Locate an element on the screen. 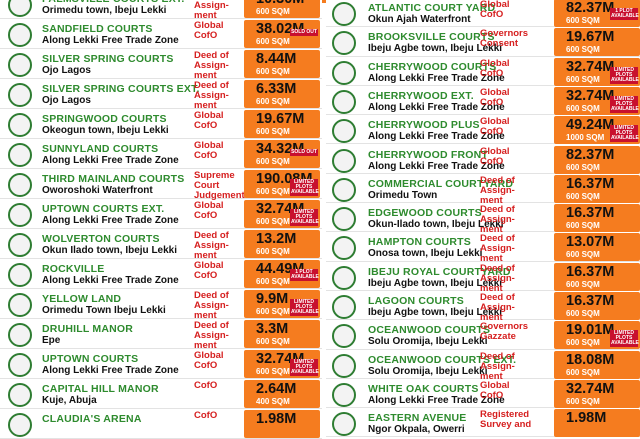 This screenshot has height=439, width=640. estate-name: EASTERN AVENUE is located at coordinates (417, 418).